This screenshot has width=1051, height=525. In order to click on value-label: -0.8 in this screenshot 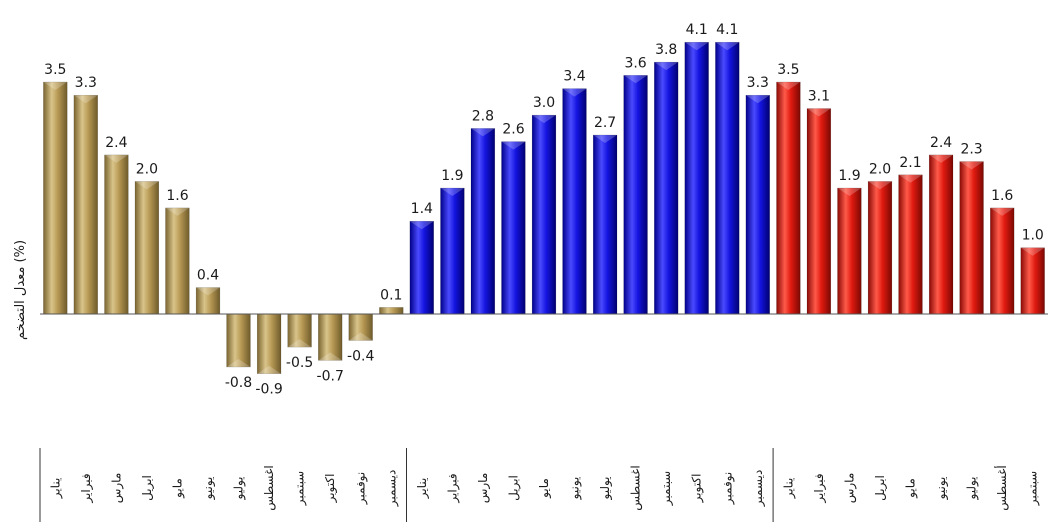, I will do `click(238, 383)`.